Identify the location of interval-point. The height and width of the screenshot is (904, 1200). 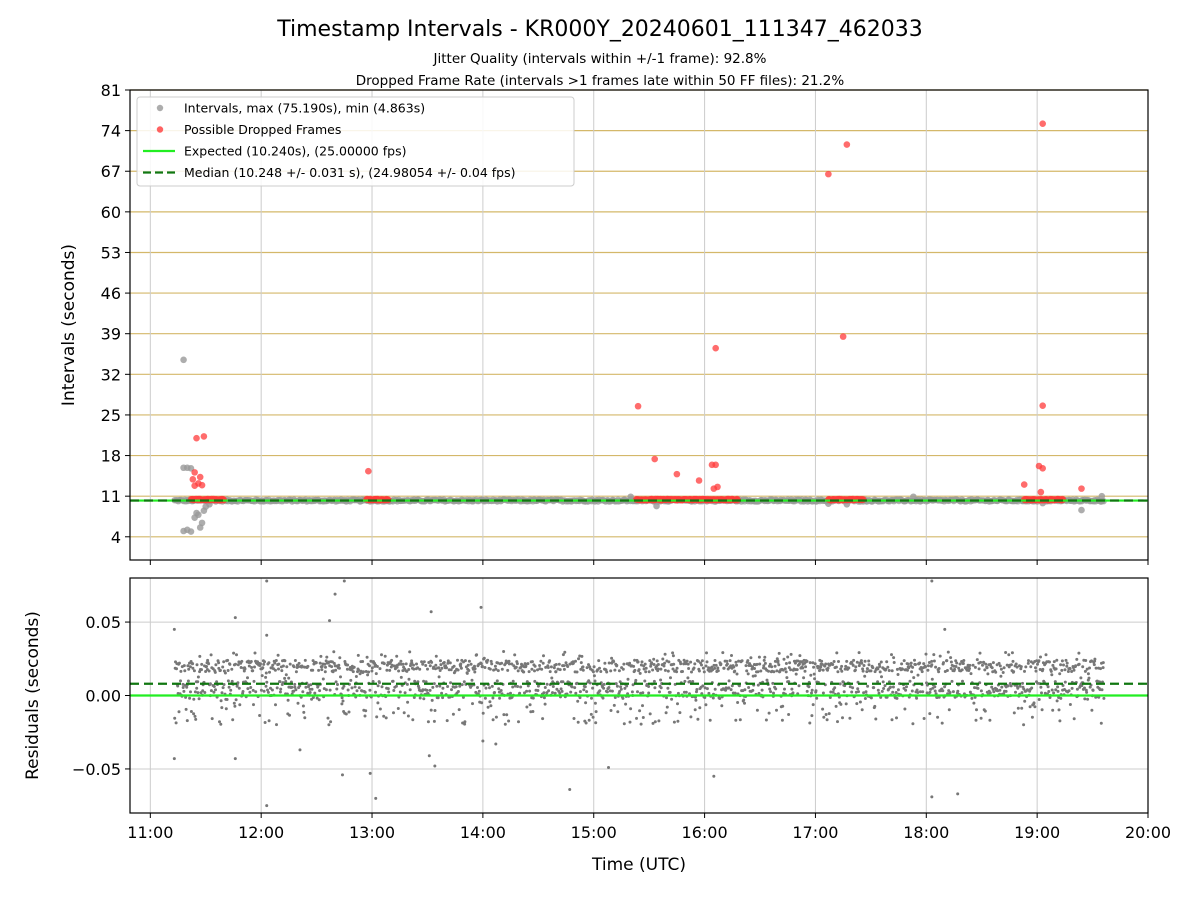
(656, 506).